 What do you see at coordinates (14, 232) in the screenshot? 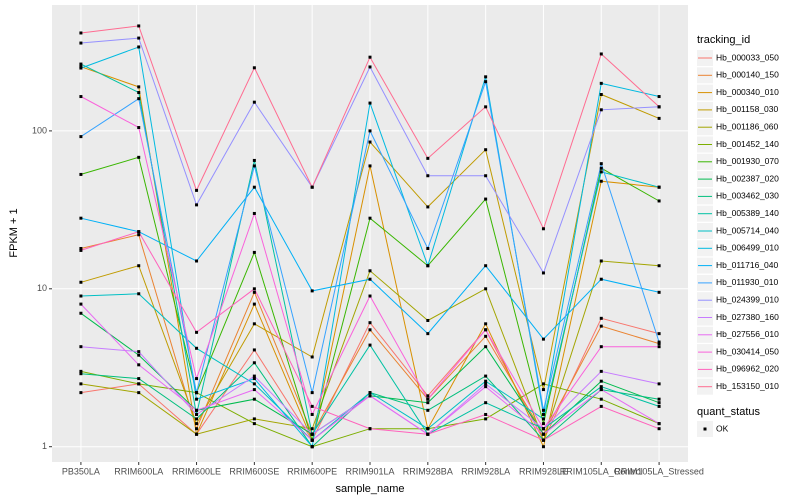
I see `y-axis-title: FPKM + 1` at bounding box center [14, 232].